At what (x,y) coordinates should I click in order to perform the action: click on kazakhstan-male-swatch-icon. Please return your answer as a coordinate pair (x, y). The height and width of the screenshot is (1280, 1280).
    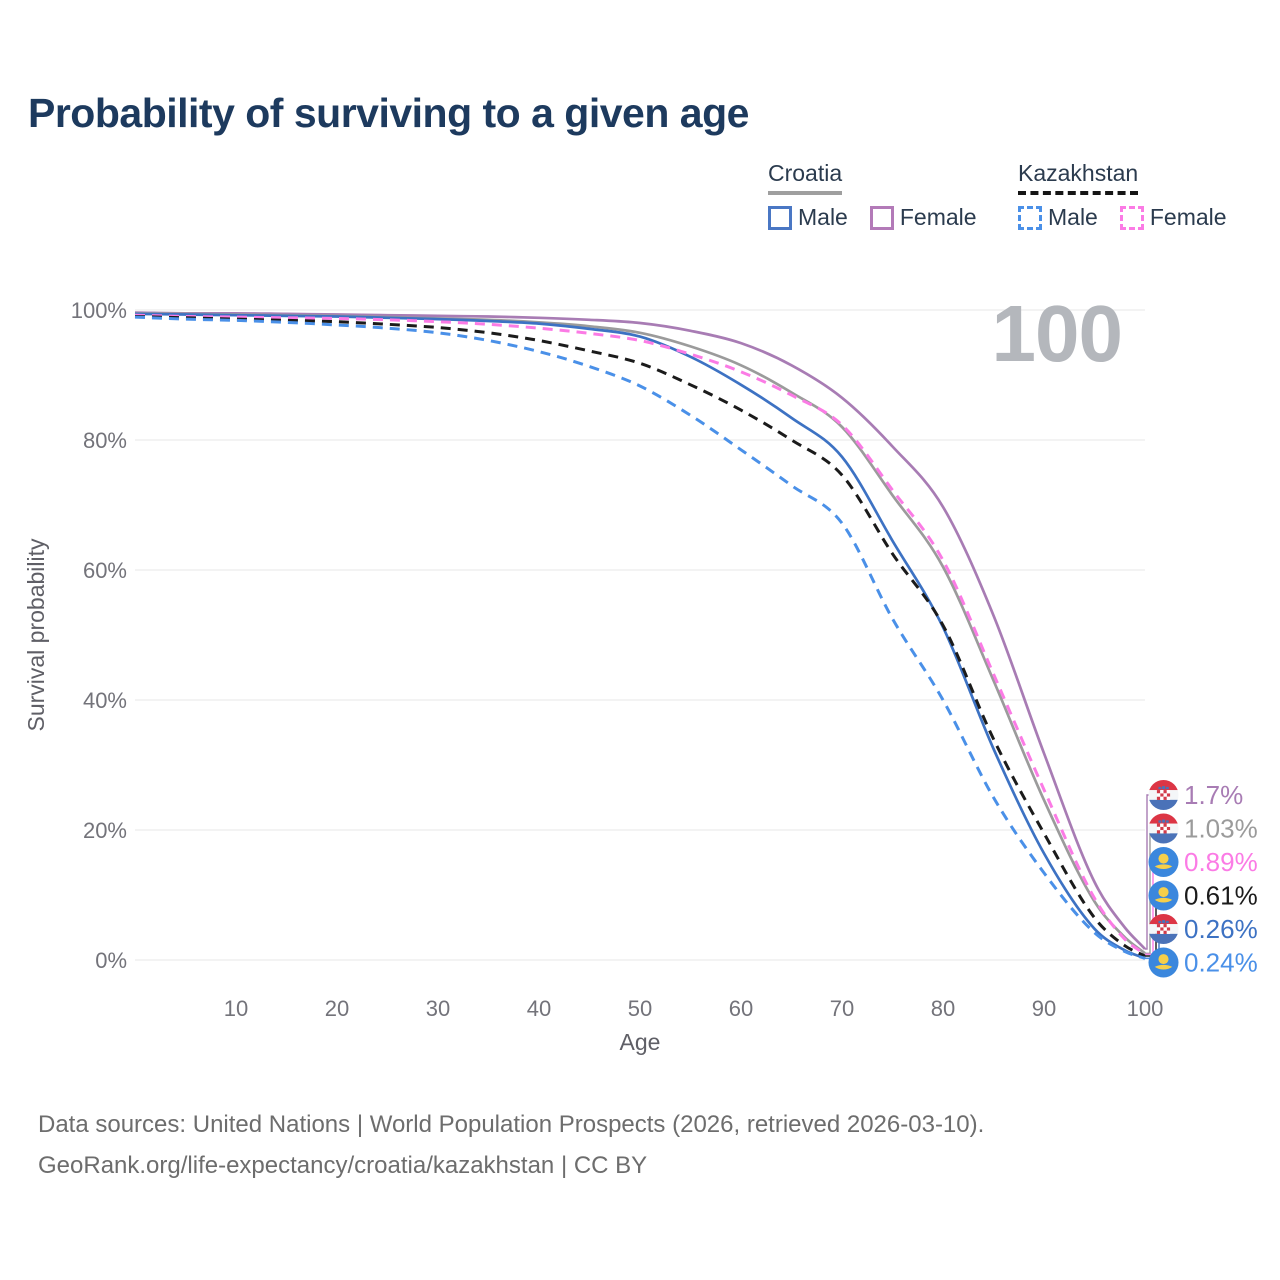
    Looking at the image, I should click on (1030, 217).